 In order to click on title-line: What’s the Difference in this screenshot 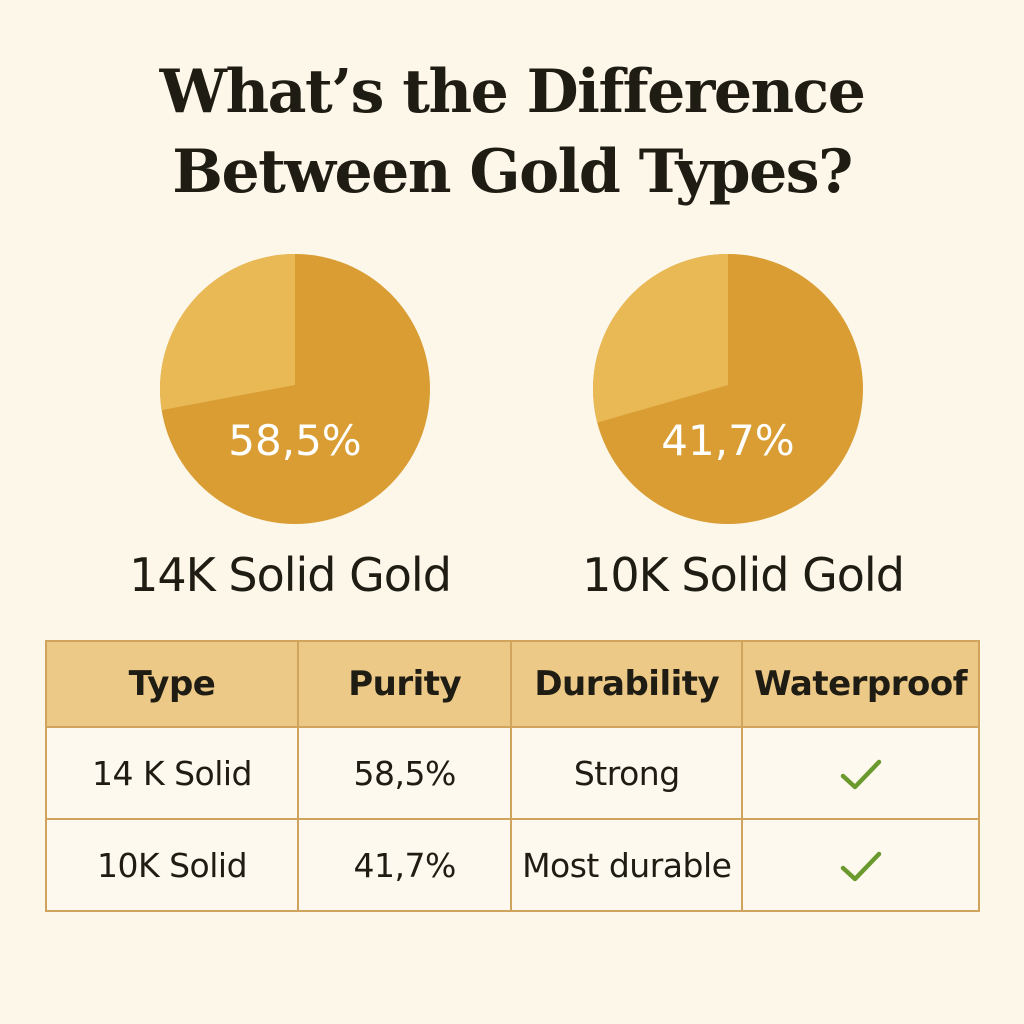, I will do `click(512, 92)`.